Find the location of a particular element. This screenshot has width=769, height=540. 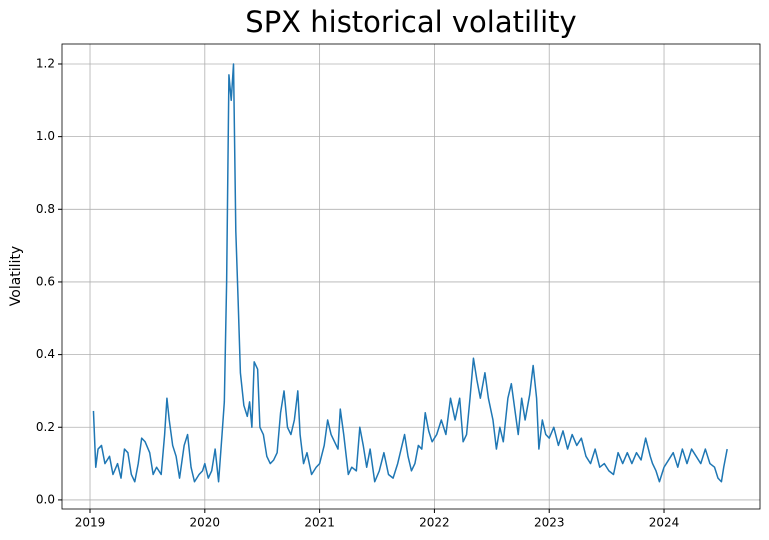

x-tick-label: 2022 is located at coordinates (434, 523).